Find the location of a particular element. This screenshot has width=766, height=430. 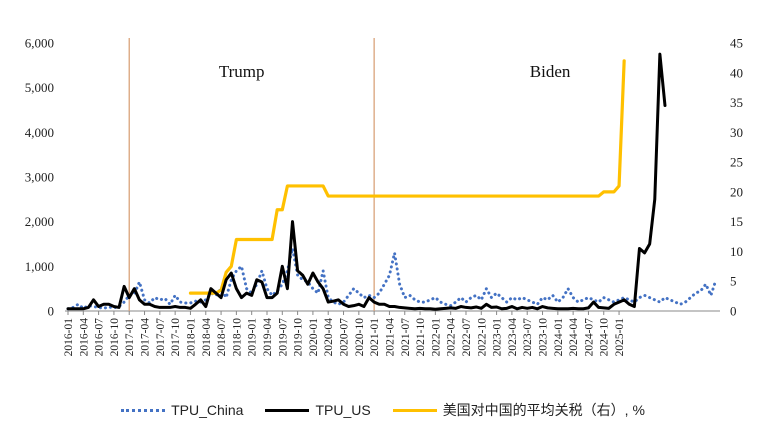

x-tick-label: 2017-04 is located at coordinates (146, 337).